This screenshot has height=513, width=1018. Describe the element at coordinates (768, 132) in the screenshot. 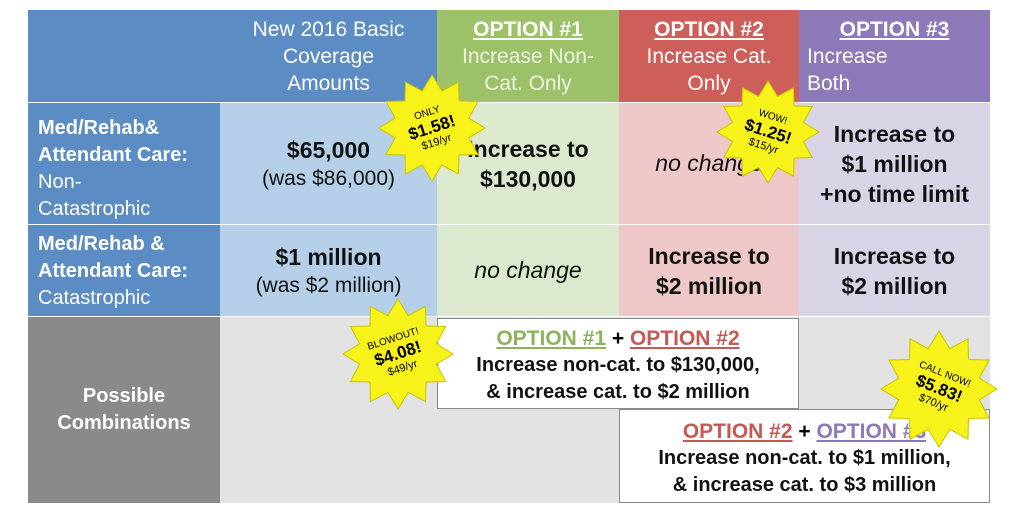

I see `price-burst-2: WOW! $1.25! $15/yr` at that location.